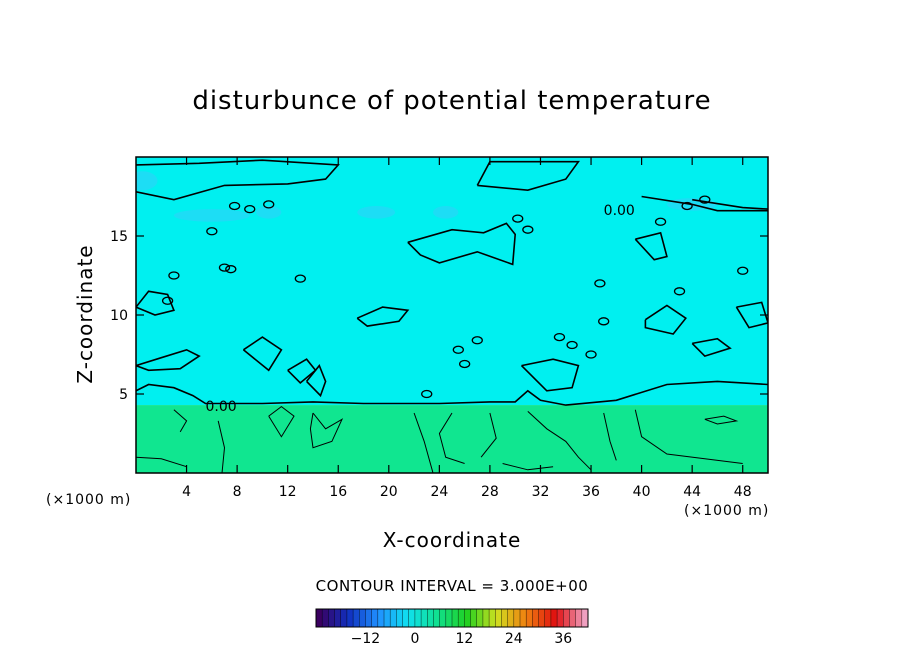 The width and height of the screenshot is (904, 654). I want to click on x-axis-label-text: X-coordinate, so click(452, 540).